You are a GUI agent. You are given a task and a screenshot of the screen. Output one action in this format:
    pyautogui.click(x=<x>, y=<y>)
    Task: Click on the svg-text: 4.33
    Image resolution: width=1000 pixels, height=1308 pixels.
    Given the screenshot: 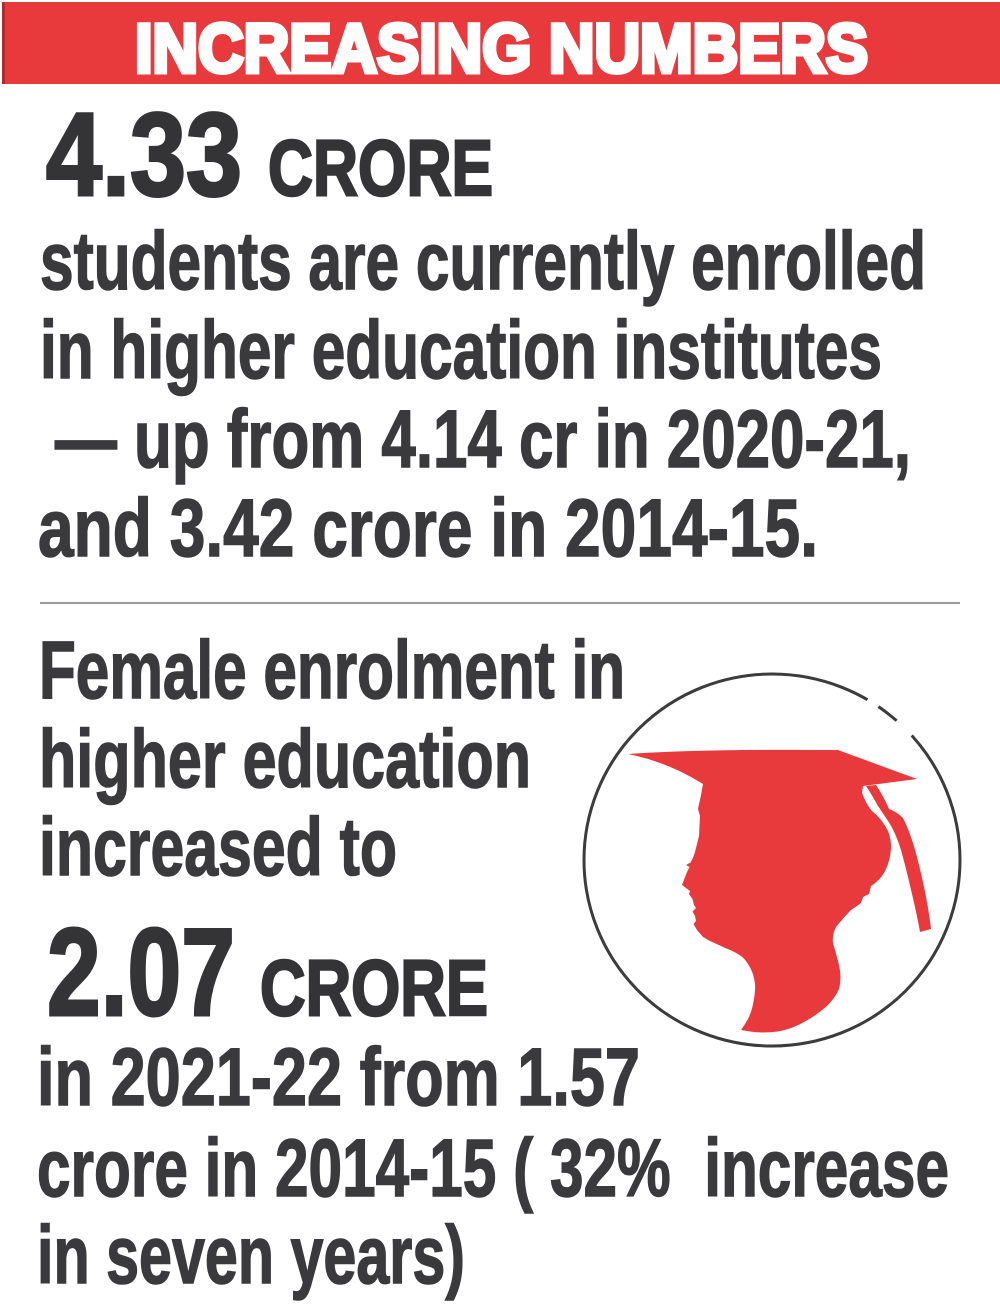 What is the action you would take?
    pyautogui.click(x=144, y=155)
    